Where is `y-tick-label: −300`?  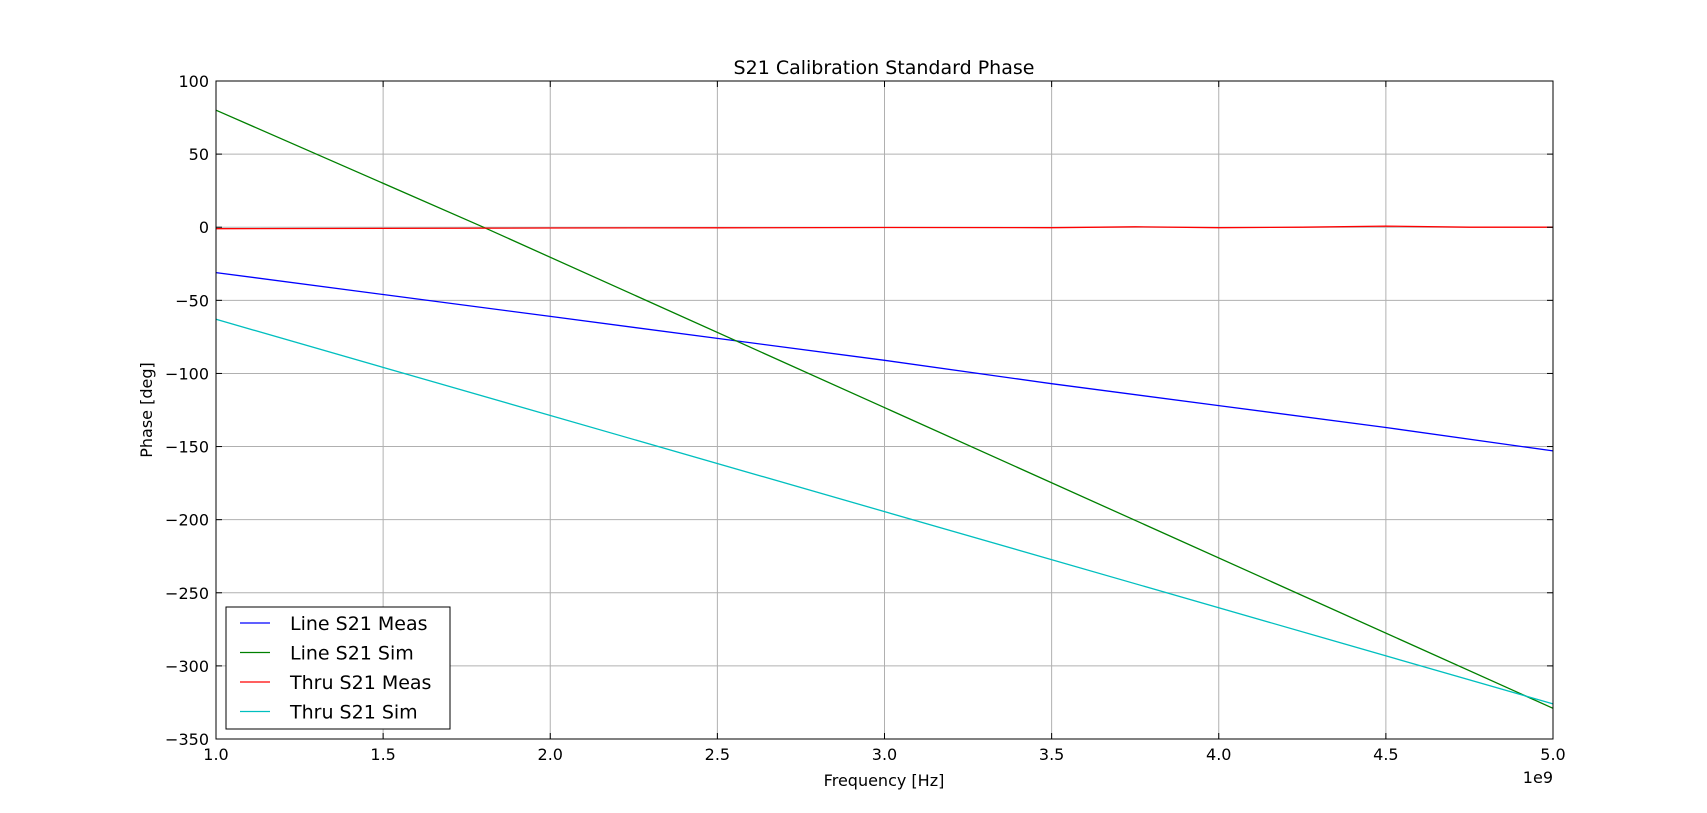
y-tick-label: −300 is located at coordinates (187, 666).